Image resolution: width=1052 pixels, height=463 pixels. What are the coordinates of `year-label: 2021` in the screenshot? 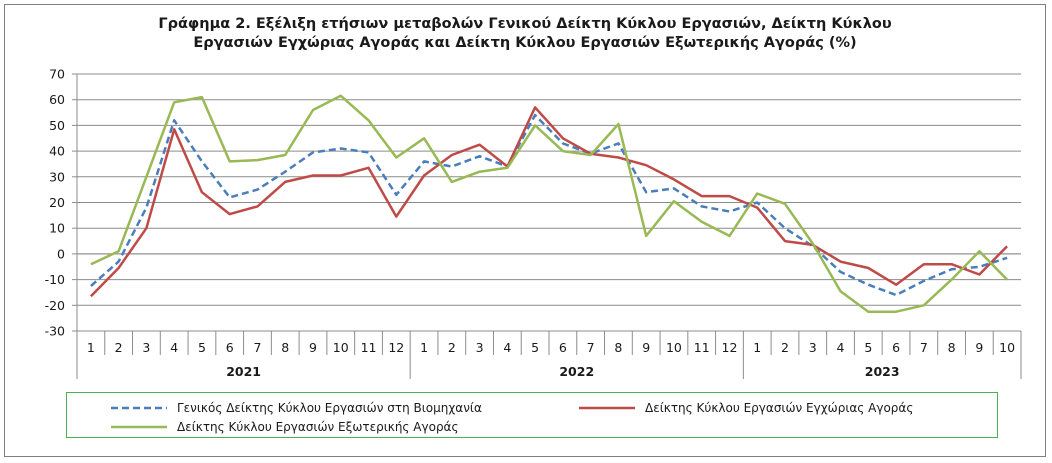 It's located at (243, 371).